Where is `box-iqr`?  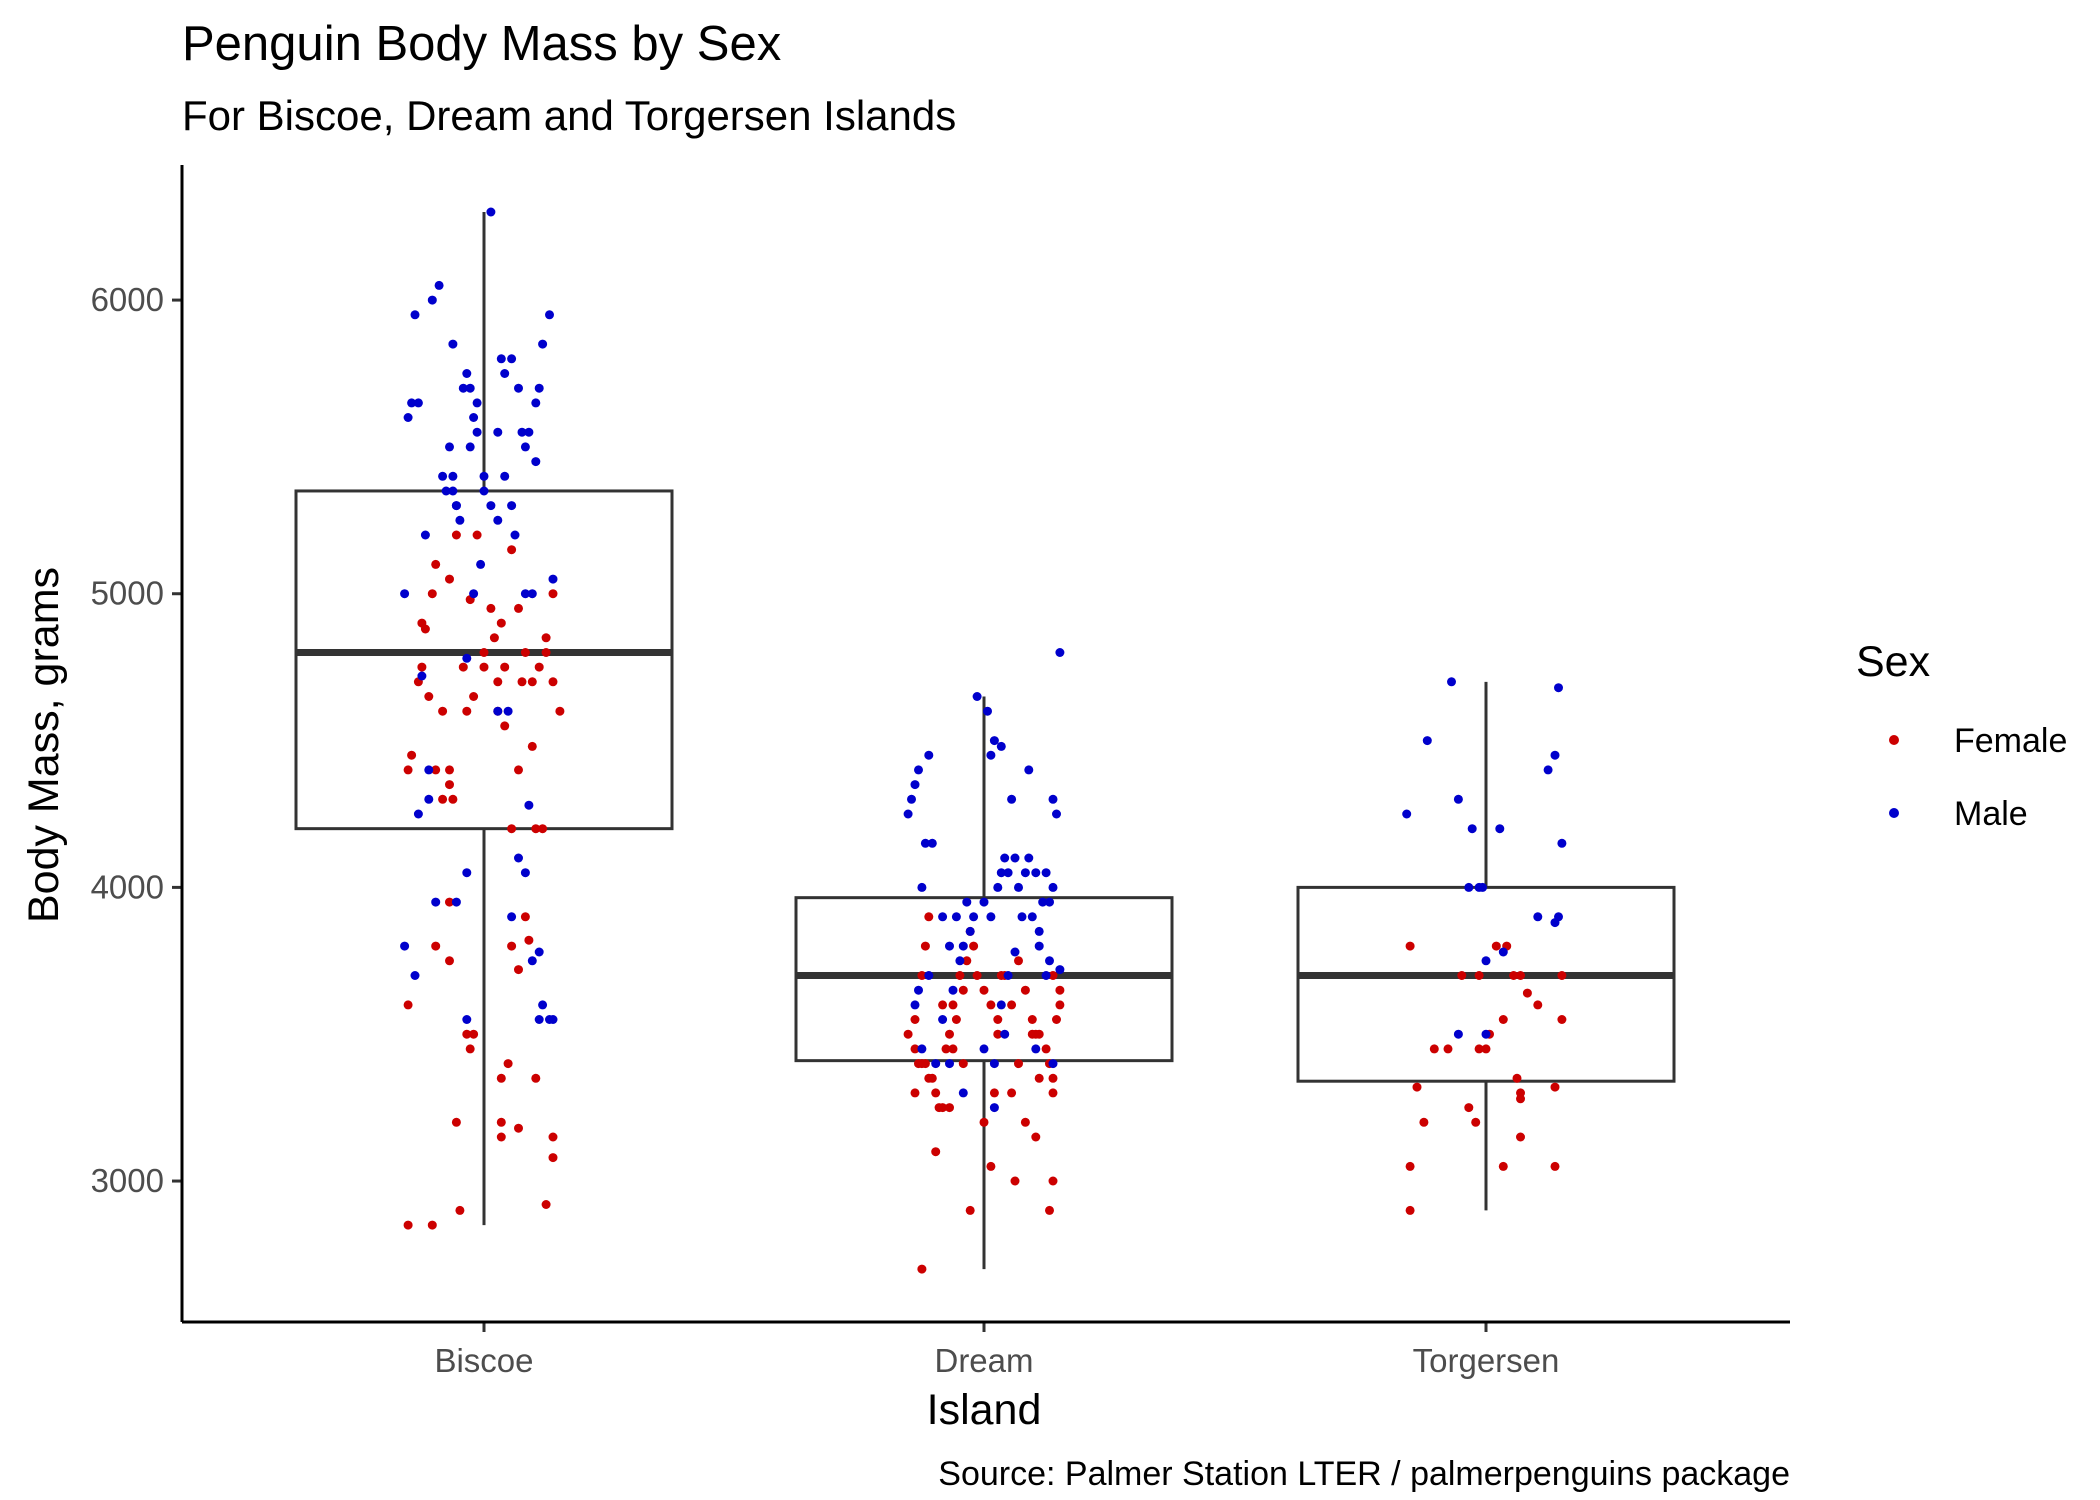
box-iqr is located at coordinates (484, 660).